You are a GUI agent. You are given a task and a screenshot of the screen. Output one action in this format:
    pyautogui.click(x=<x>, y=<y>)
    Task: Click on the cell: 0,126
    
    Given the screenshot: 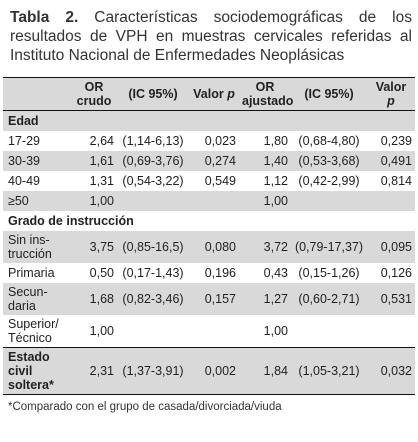 What is the action you would take?
    pyautogui.click(x=396, y=272)
    